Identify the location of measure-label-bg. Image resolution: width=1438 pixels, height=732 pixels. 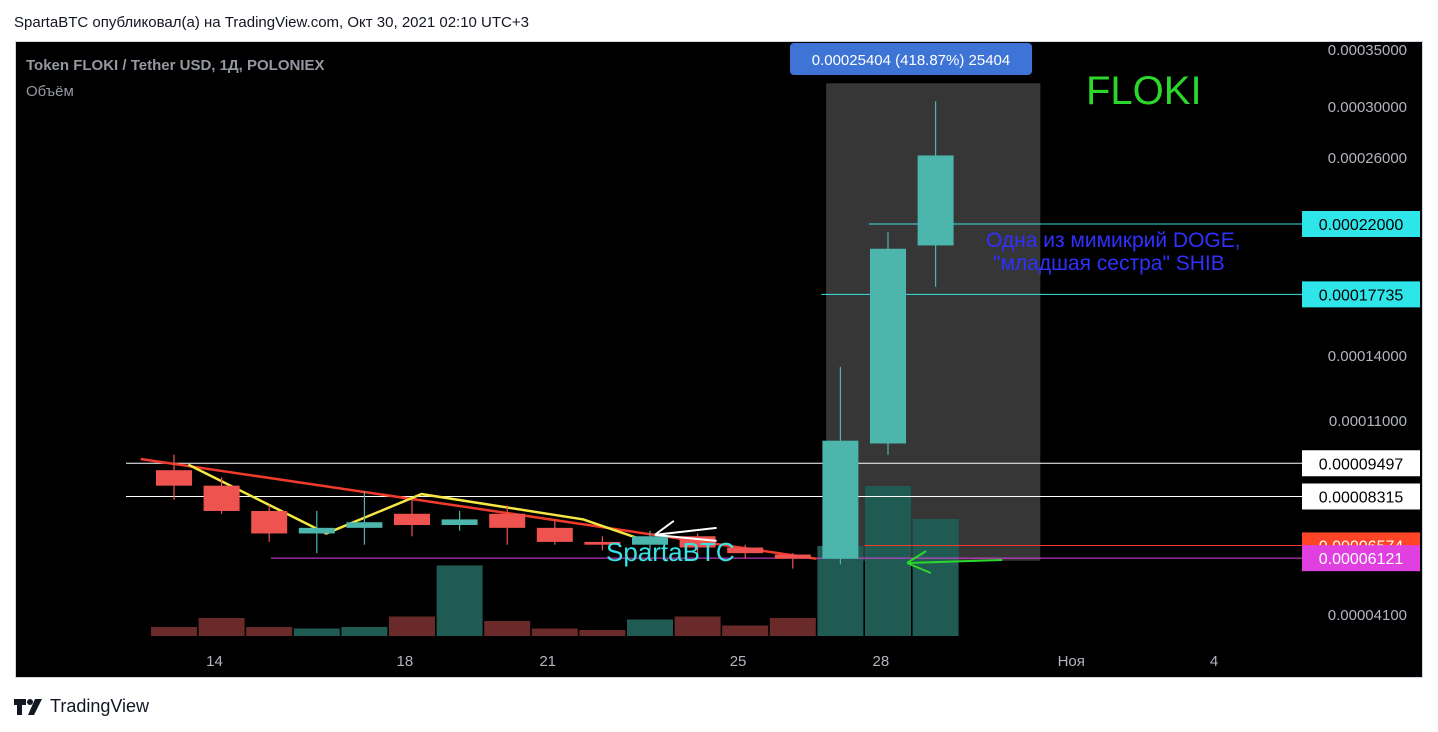
(911, 59).